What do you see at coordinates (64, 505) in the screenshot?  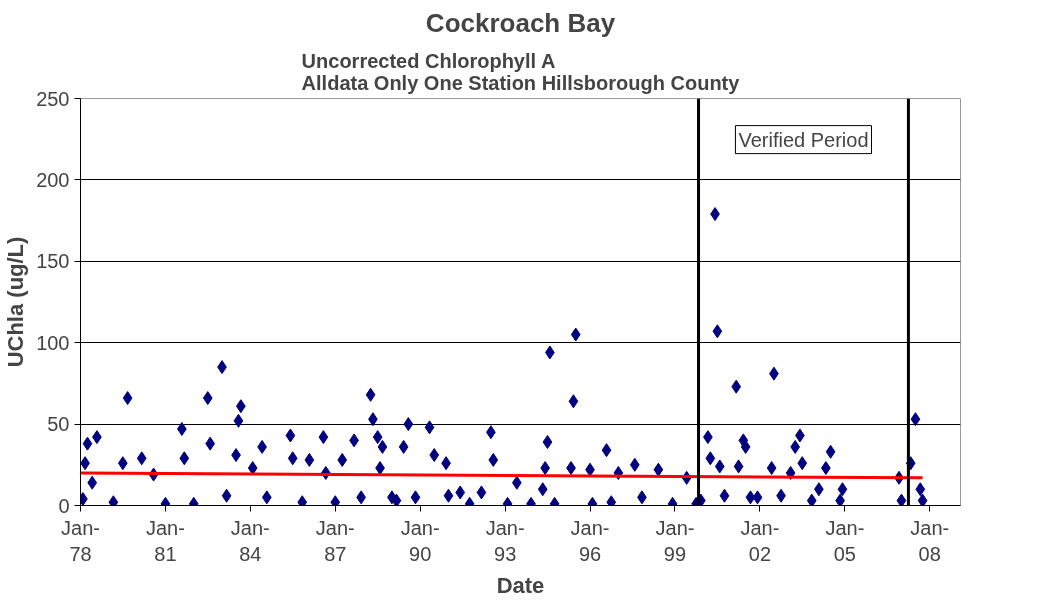 I see `y-tick-label: 0` at bounding box center [64, 505].